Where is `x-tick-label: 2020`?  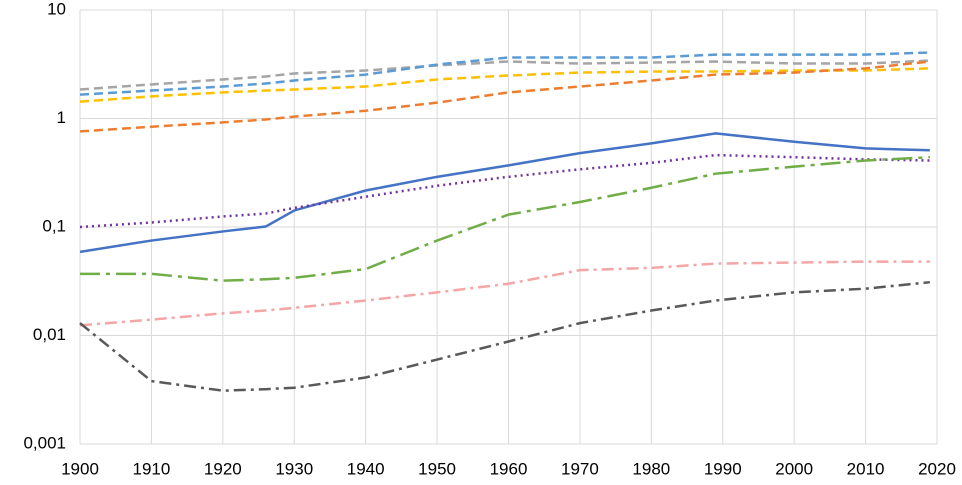
x-tick-label: 2020 is located at coordinates (937, 468).